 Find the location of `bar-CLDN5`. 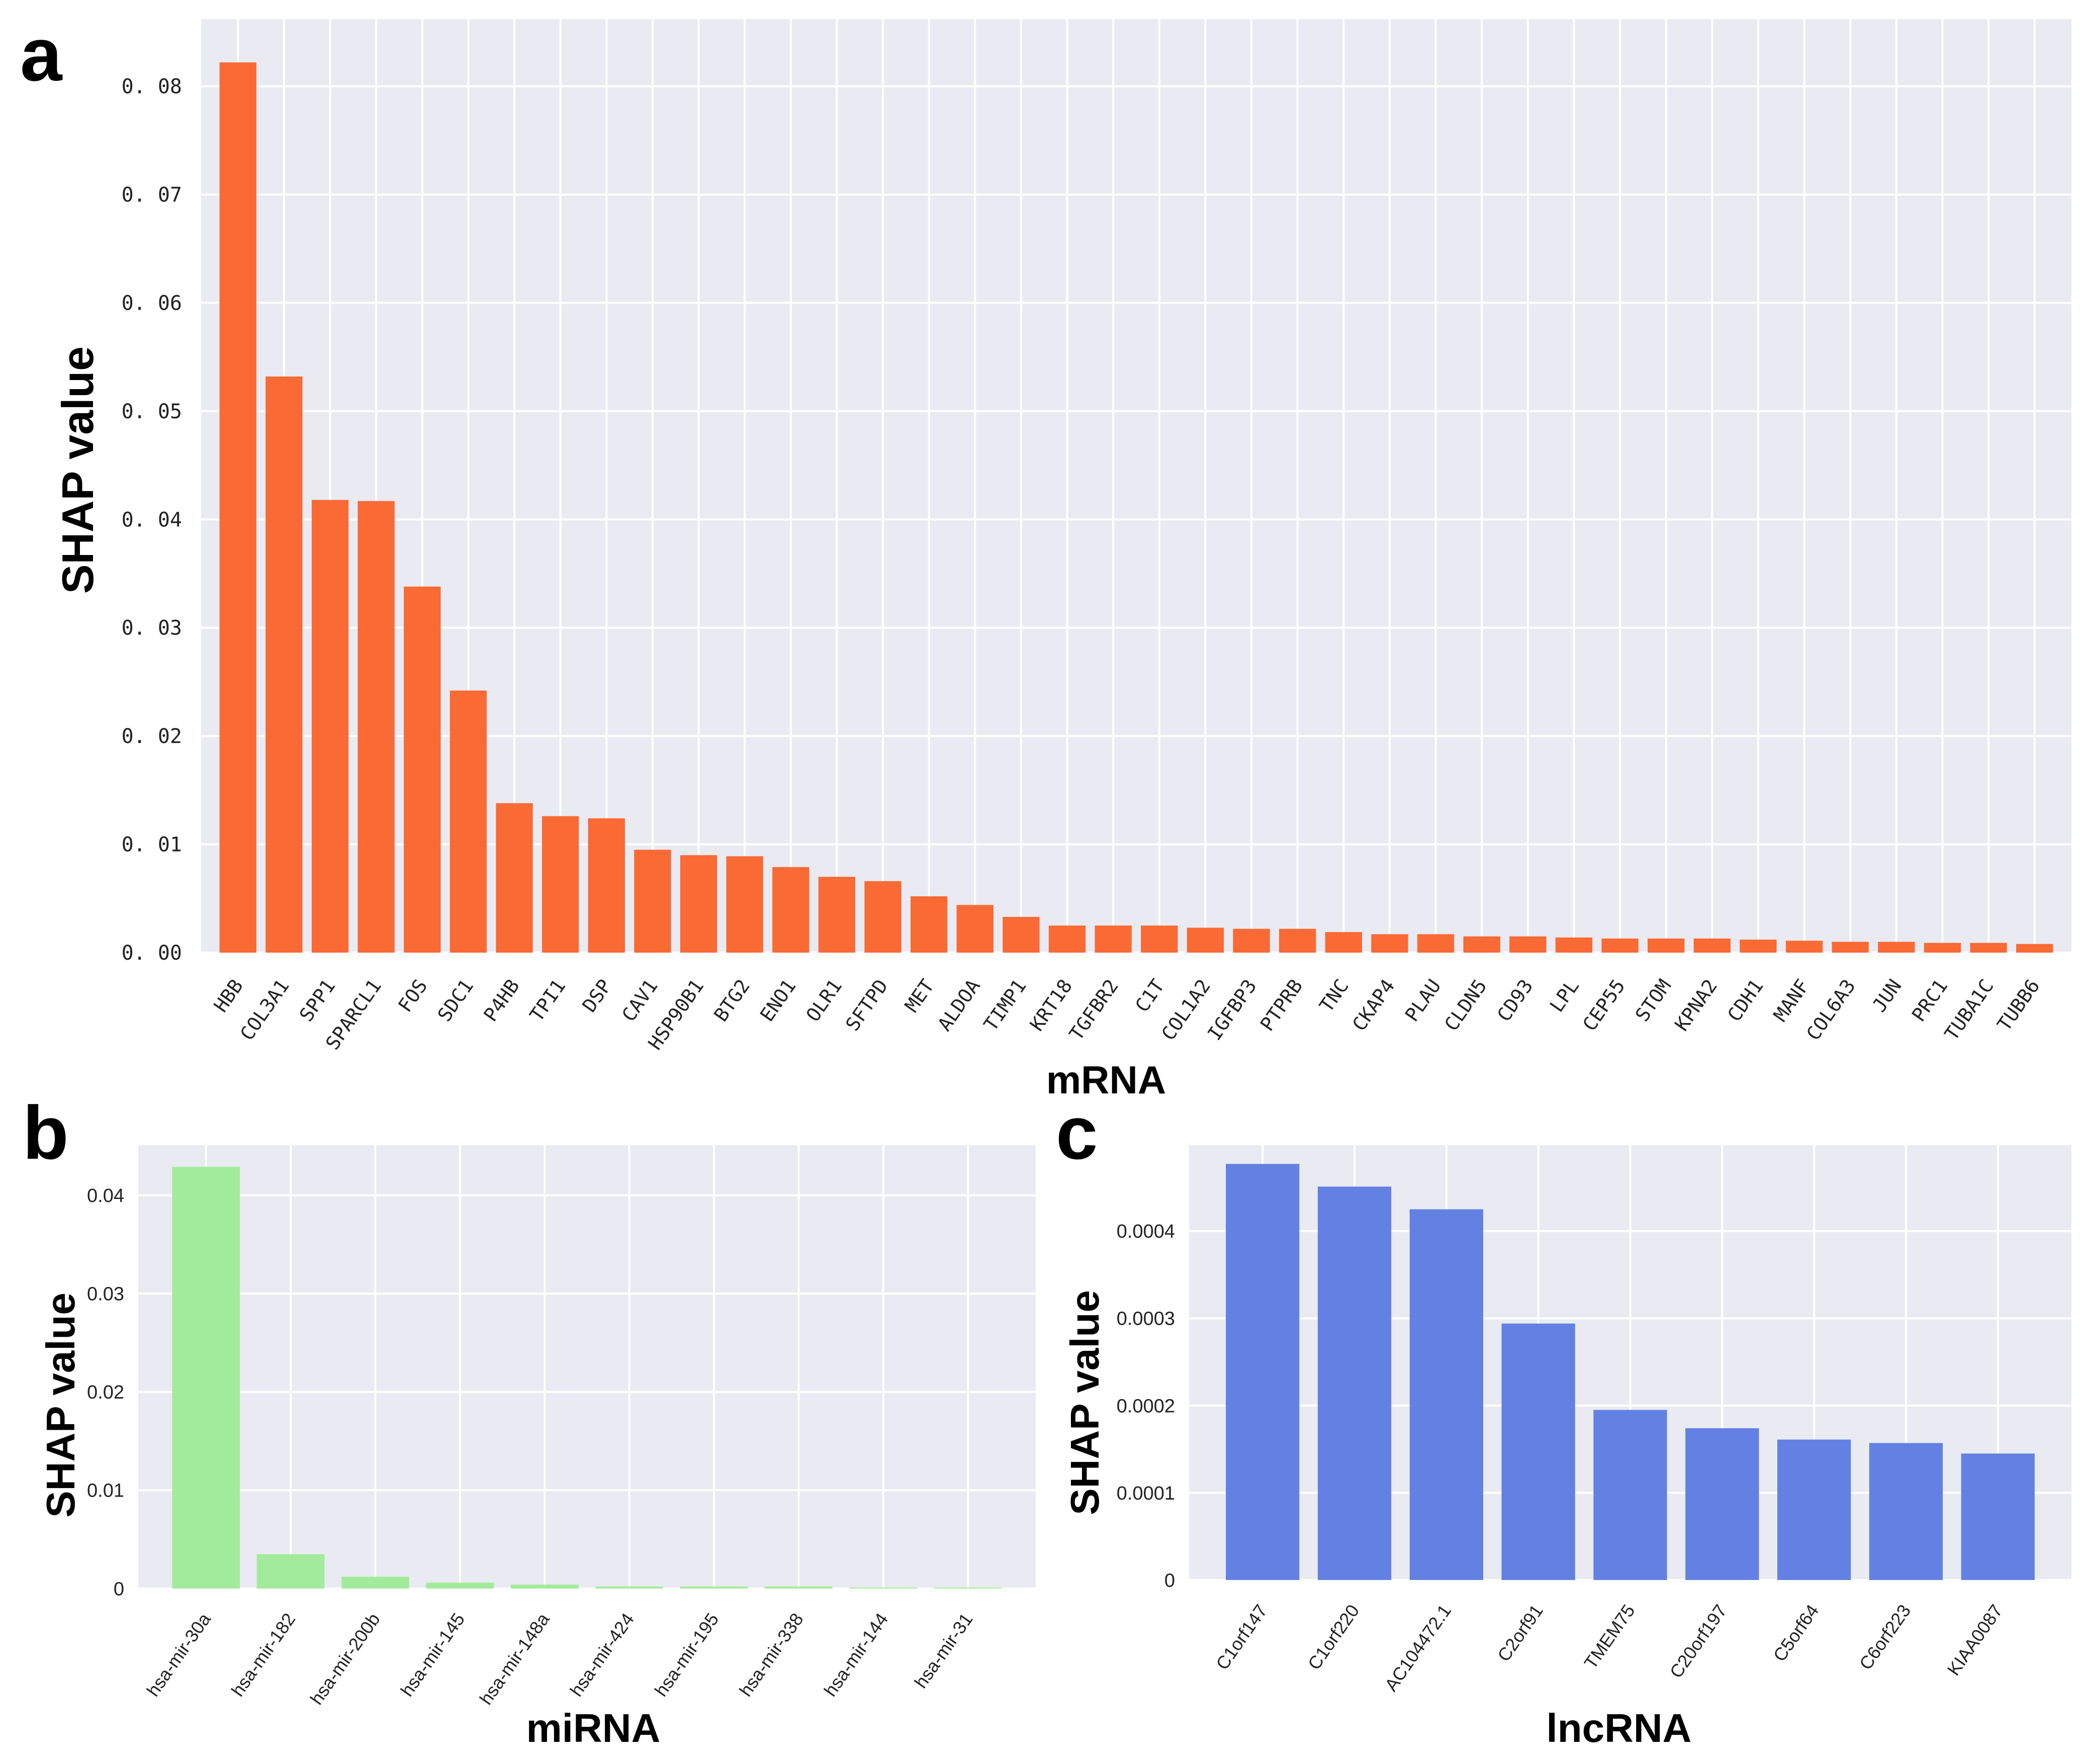

bar-CLDN5 is located at coordinates (1481, 944).